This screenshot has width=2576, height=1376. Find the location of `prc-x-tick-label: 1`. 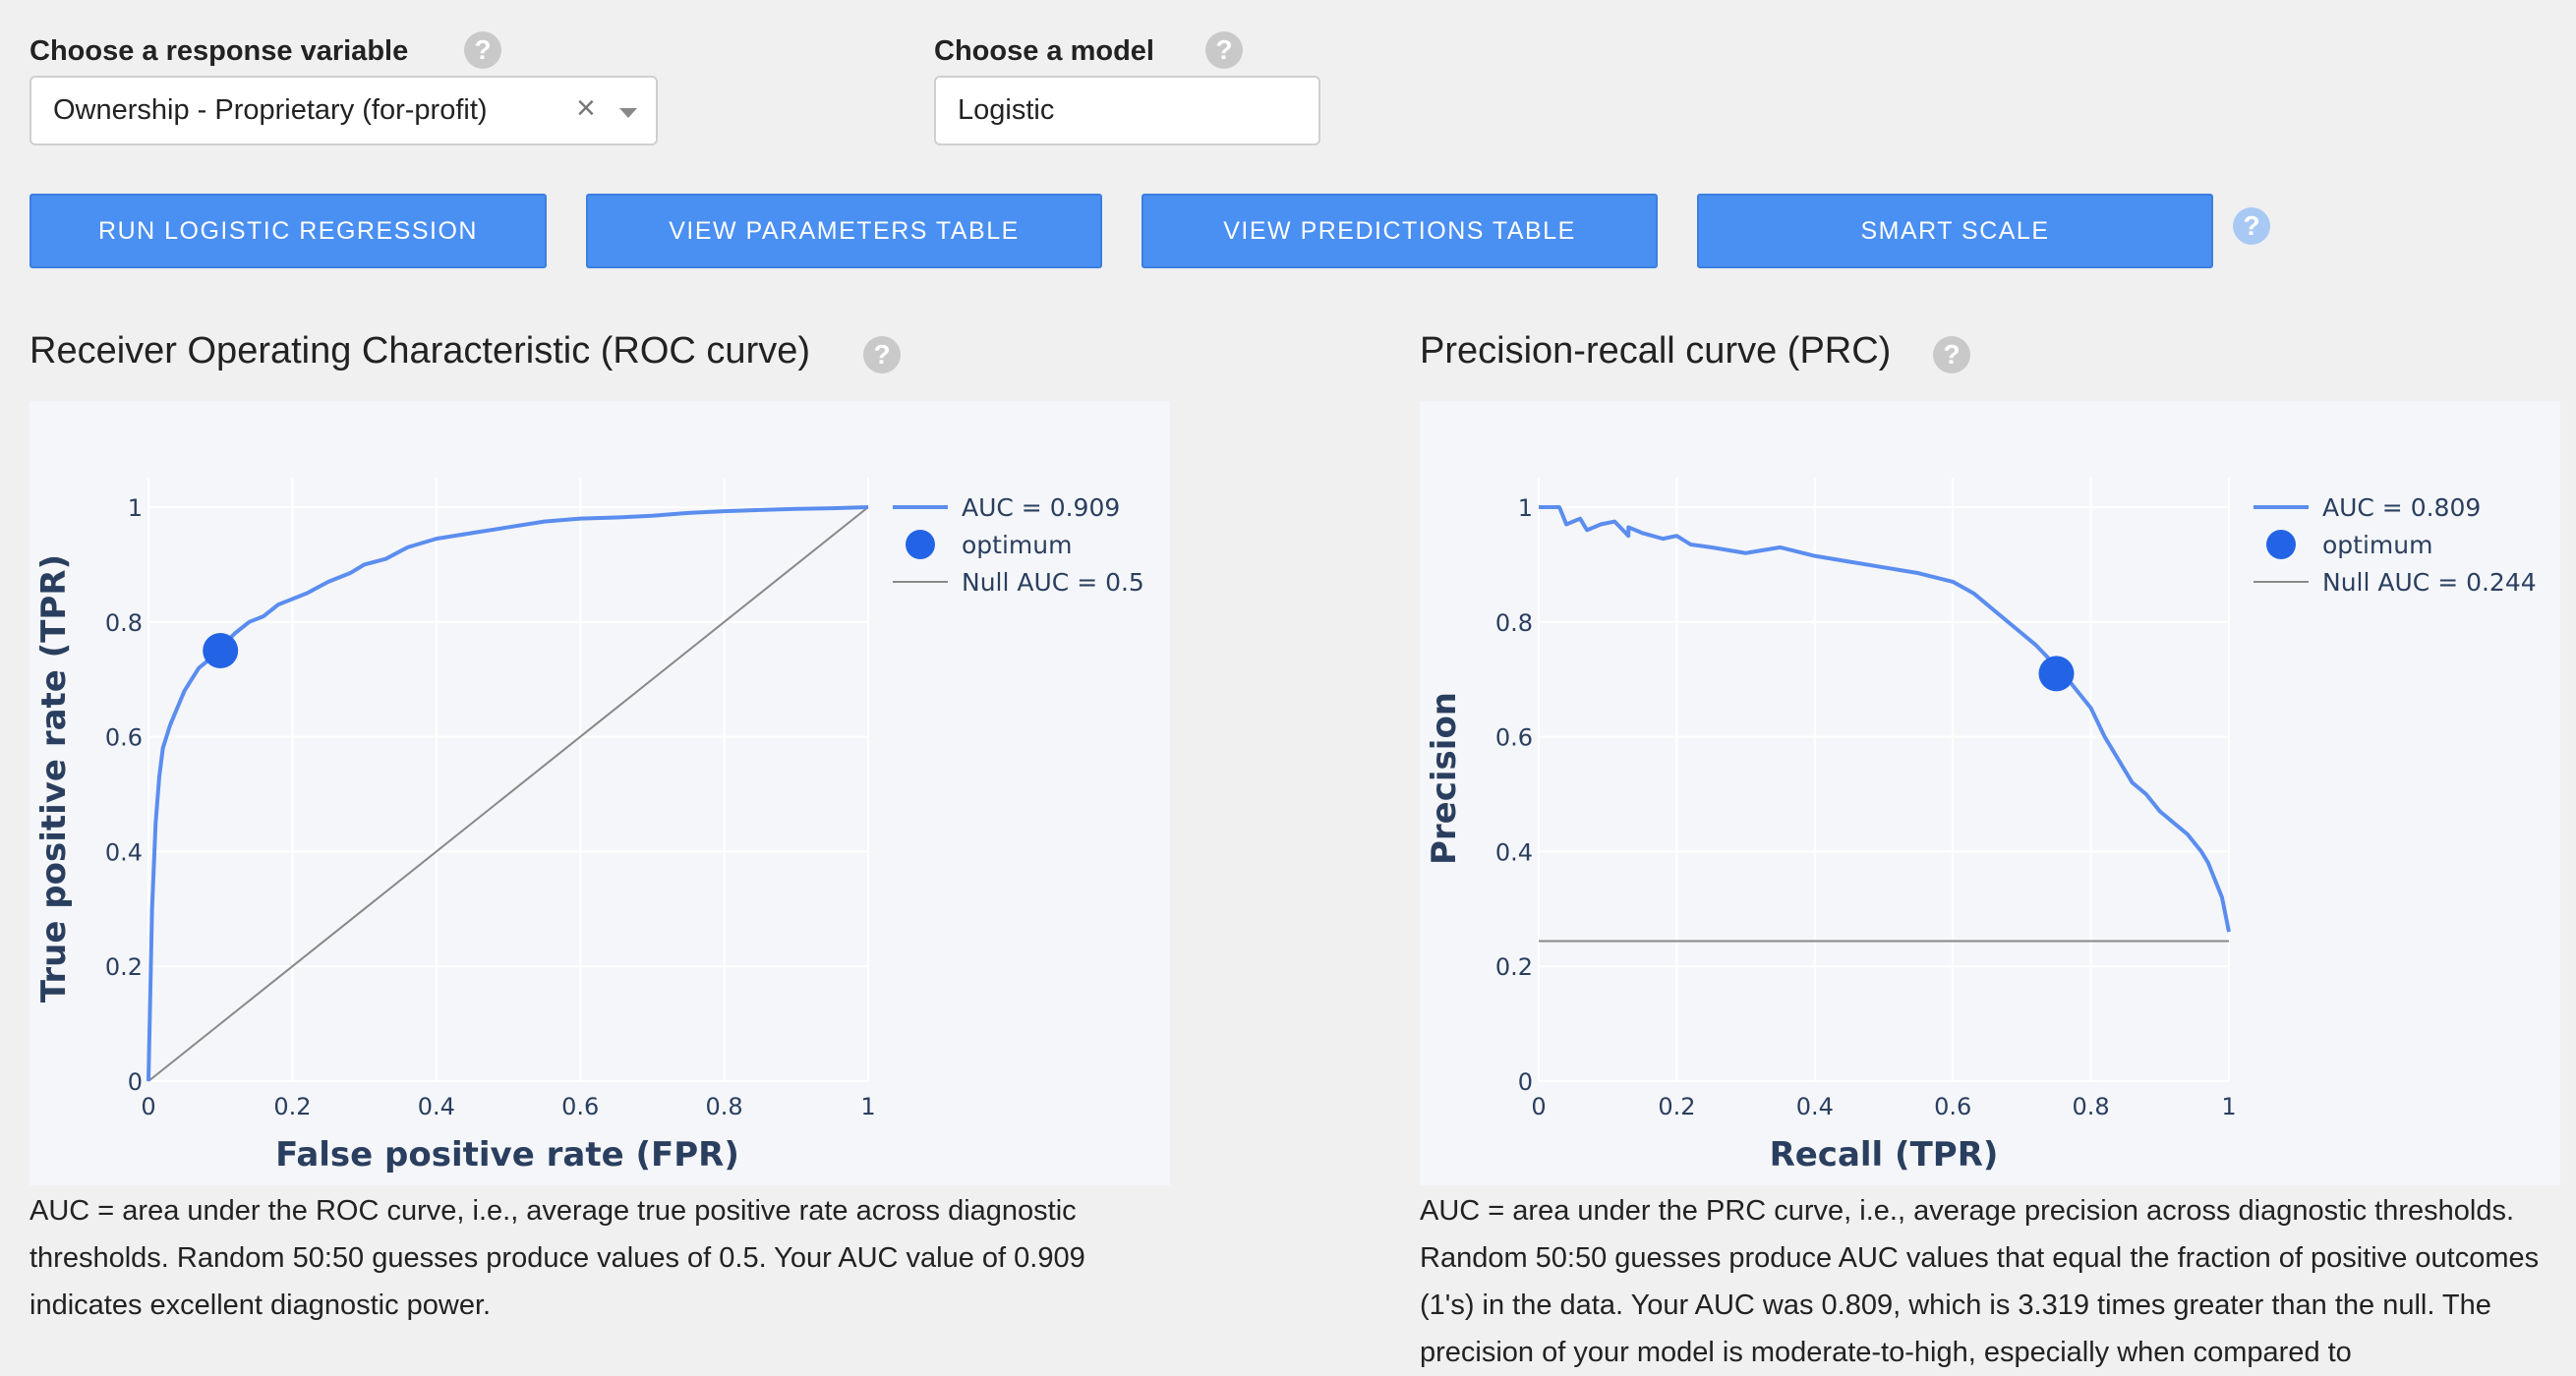

prc-x-tick-label: 1 is located at coordinates (2228, 1106).